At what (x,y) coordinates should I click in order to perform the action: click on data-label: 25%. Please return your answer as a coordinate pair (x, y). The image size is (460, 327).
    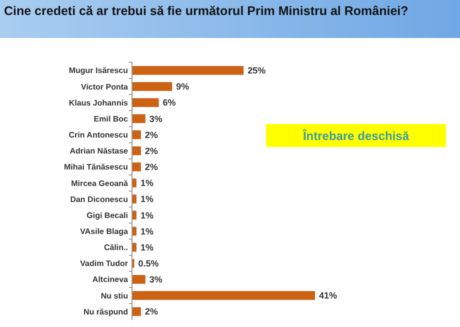
    Looking at the image, I should click on (257, 71).